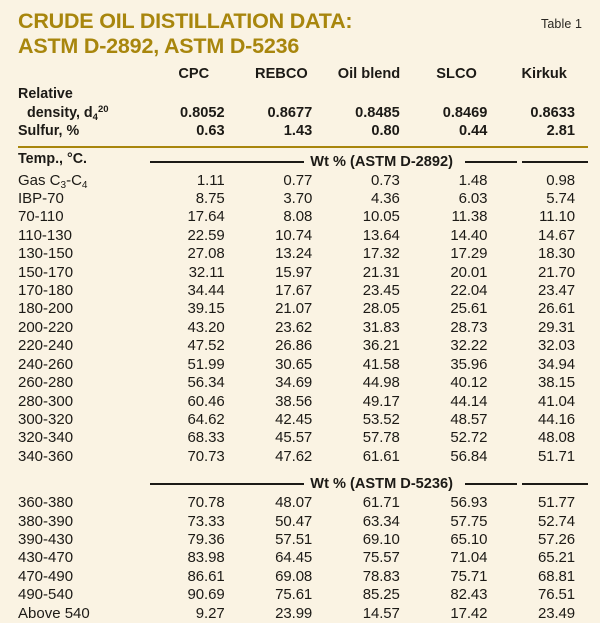 Image resolution: width=600 pixels, height=623 pixels. I want to click on banner-rule-mid, so click(491, 484).